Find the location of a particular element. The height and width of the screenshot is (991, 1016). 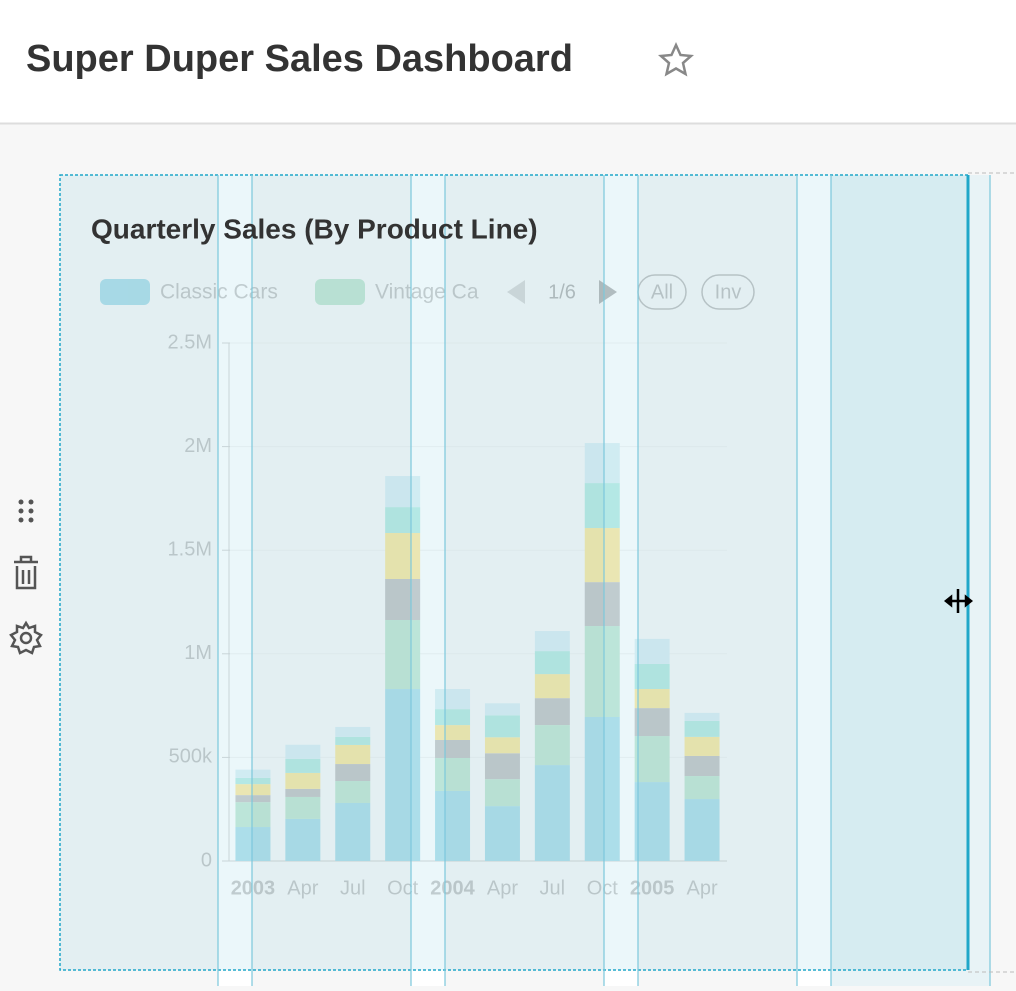

y-tick-label: 1M is located at coordinates (198, 653).